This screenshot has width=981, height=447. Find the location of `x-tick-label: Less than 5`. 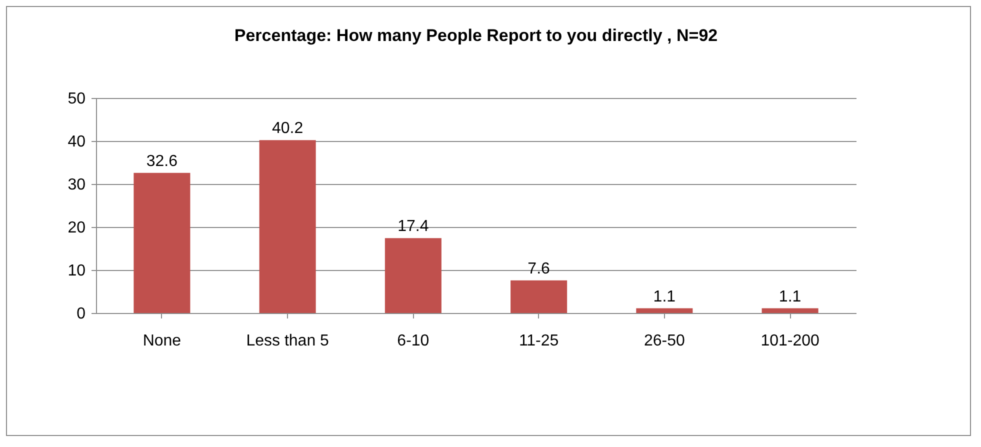

x-tick-label: Less than 5 is located at coordinates (288, 341).